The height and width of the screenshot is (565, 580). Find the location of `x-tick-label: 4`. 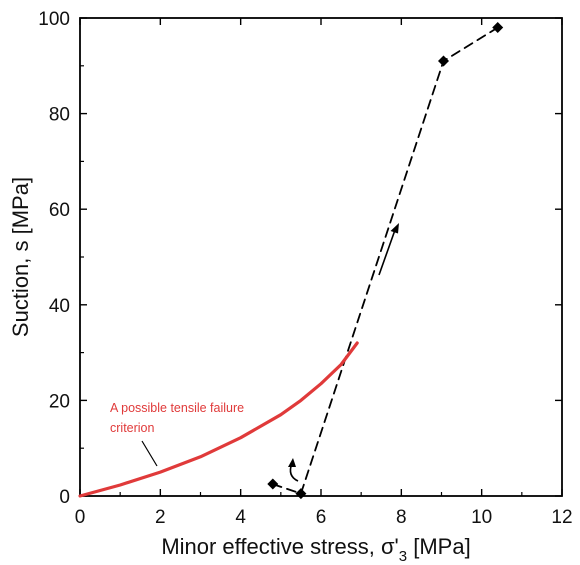

x-tick-label: 4 is located at coordinates (240, 517).